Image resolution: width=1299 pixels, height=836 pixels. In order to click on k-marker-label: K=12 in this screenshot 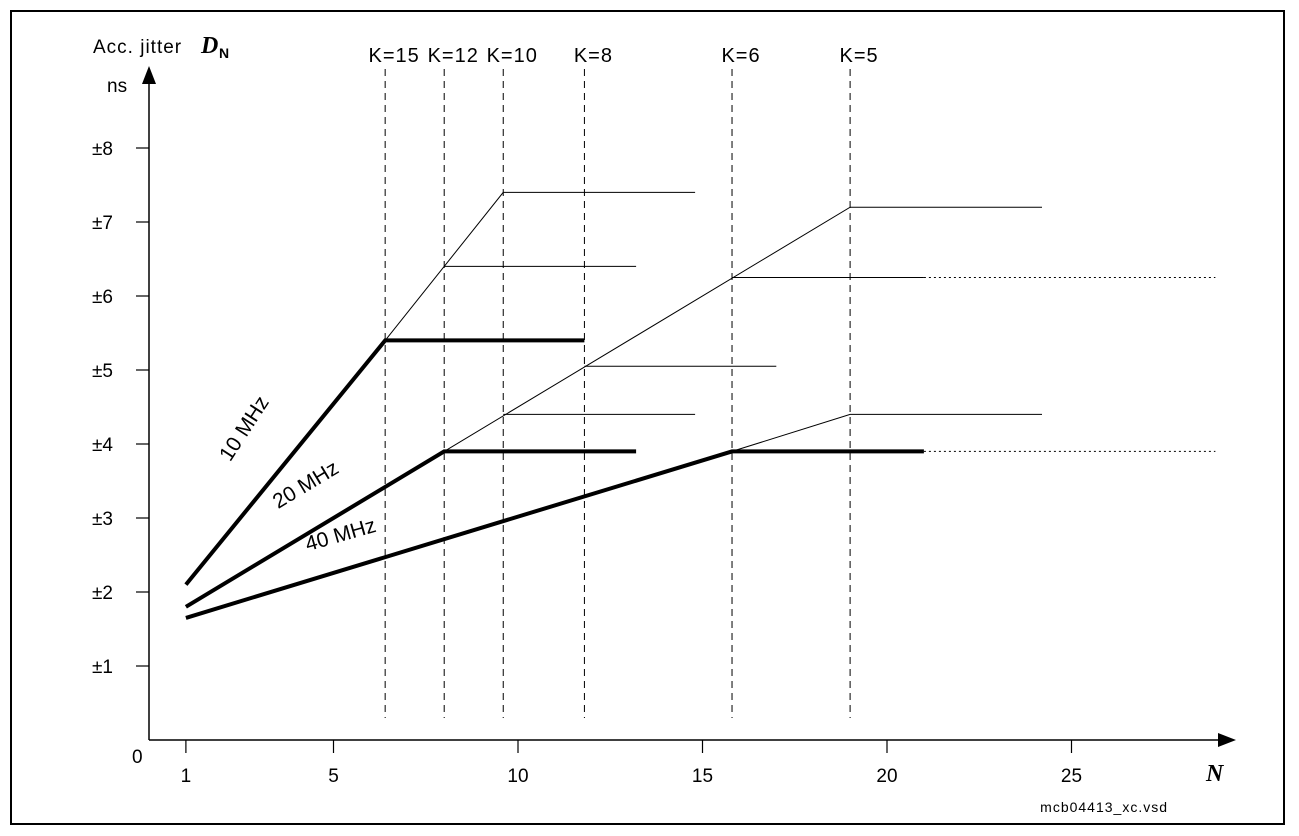, I will do `click(453, 56)`.